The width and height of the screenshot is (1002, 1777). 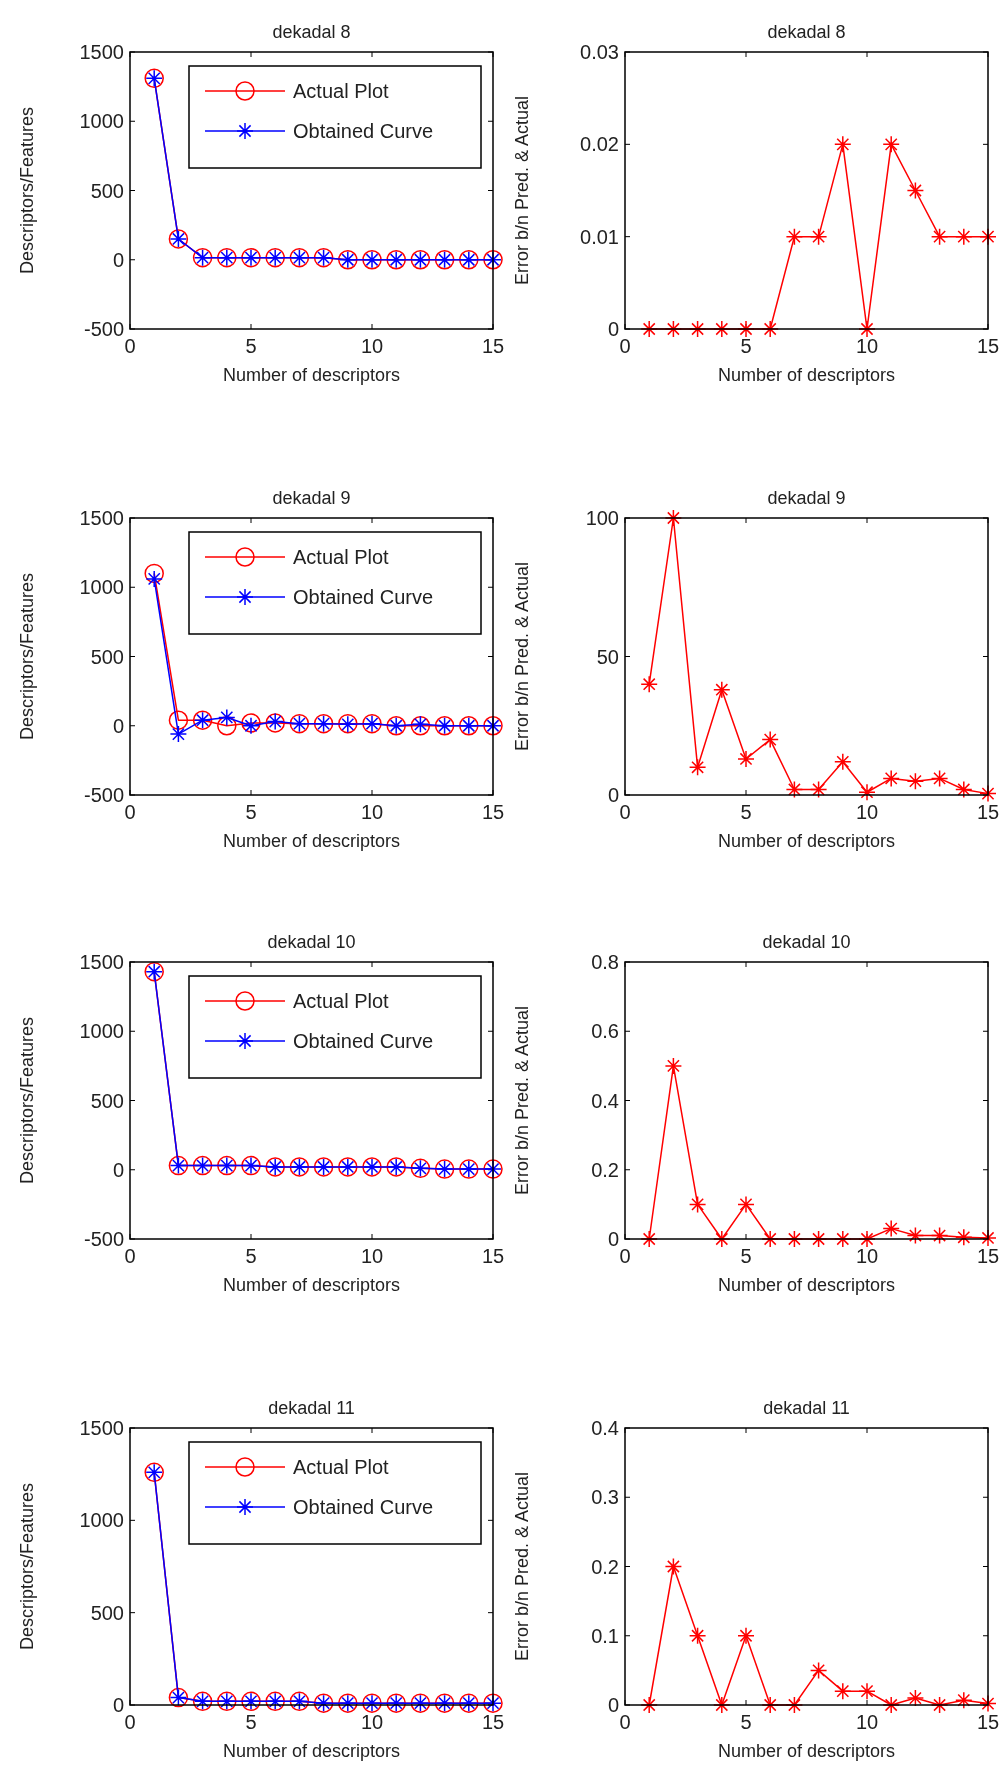 What do you see at coordinates (602, 518) in the screenshot?
I see `y-tick-label: 100` at bounding box center [602, 518].